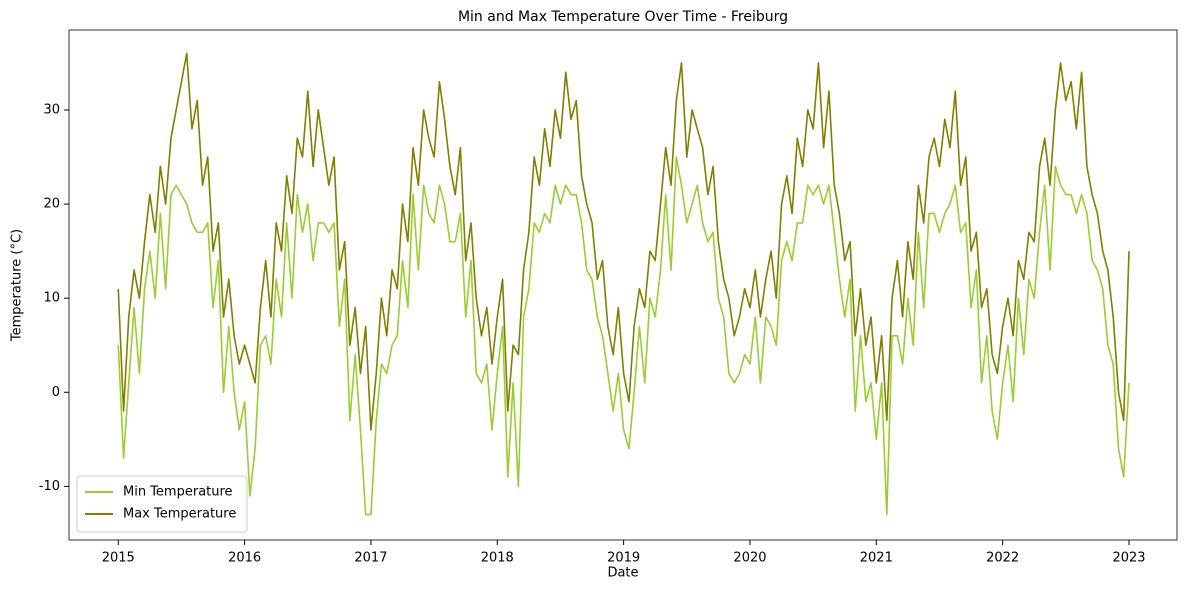 Image resolution: width=1189 pixels, height=590 pixels. Describe the element at coordinates (622, 573) in the screenshot. I see `x-axis-label: Date` at that location.